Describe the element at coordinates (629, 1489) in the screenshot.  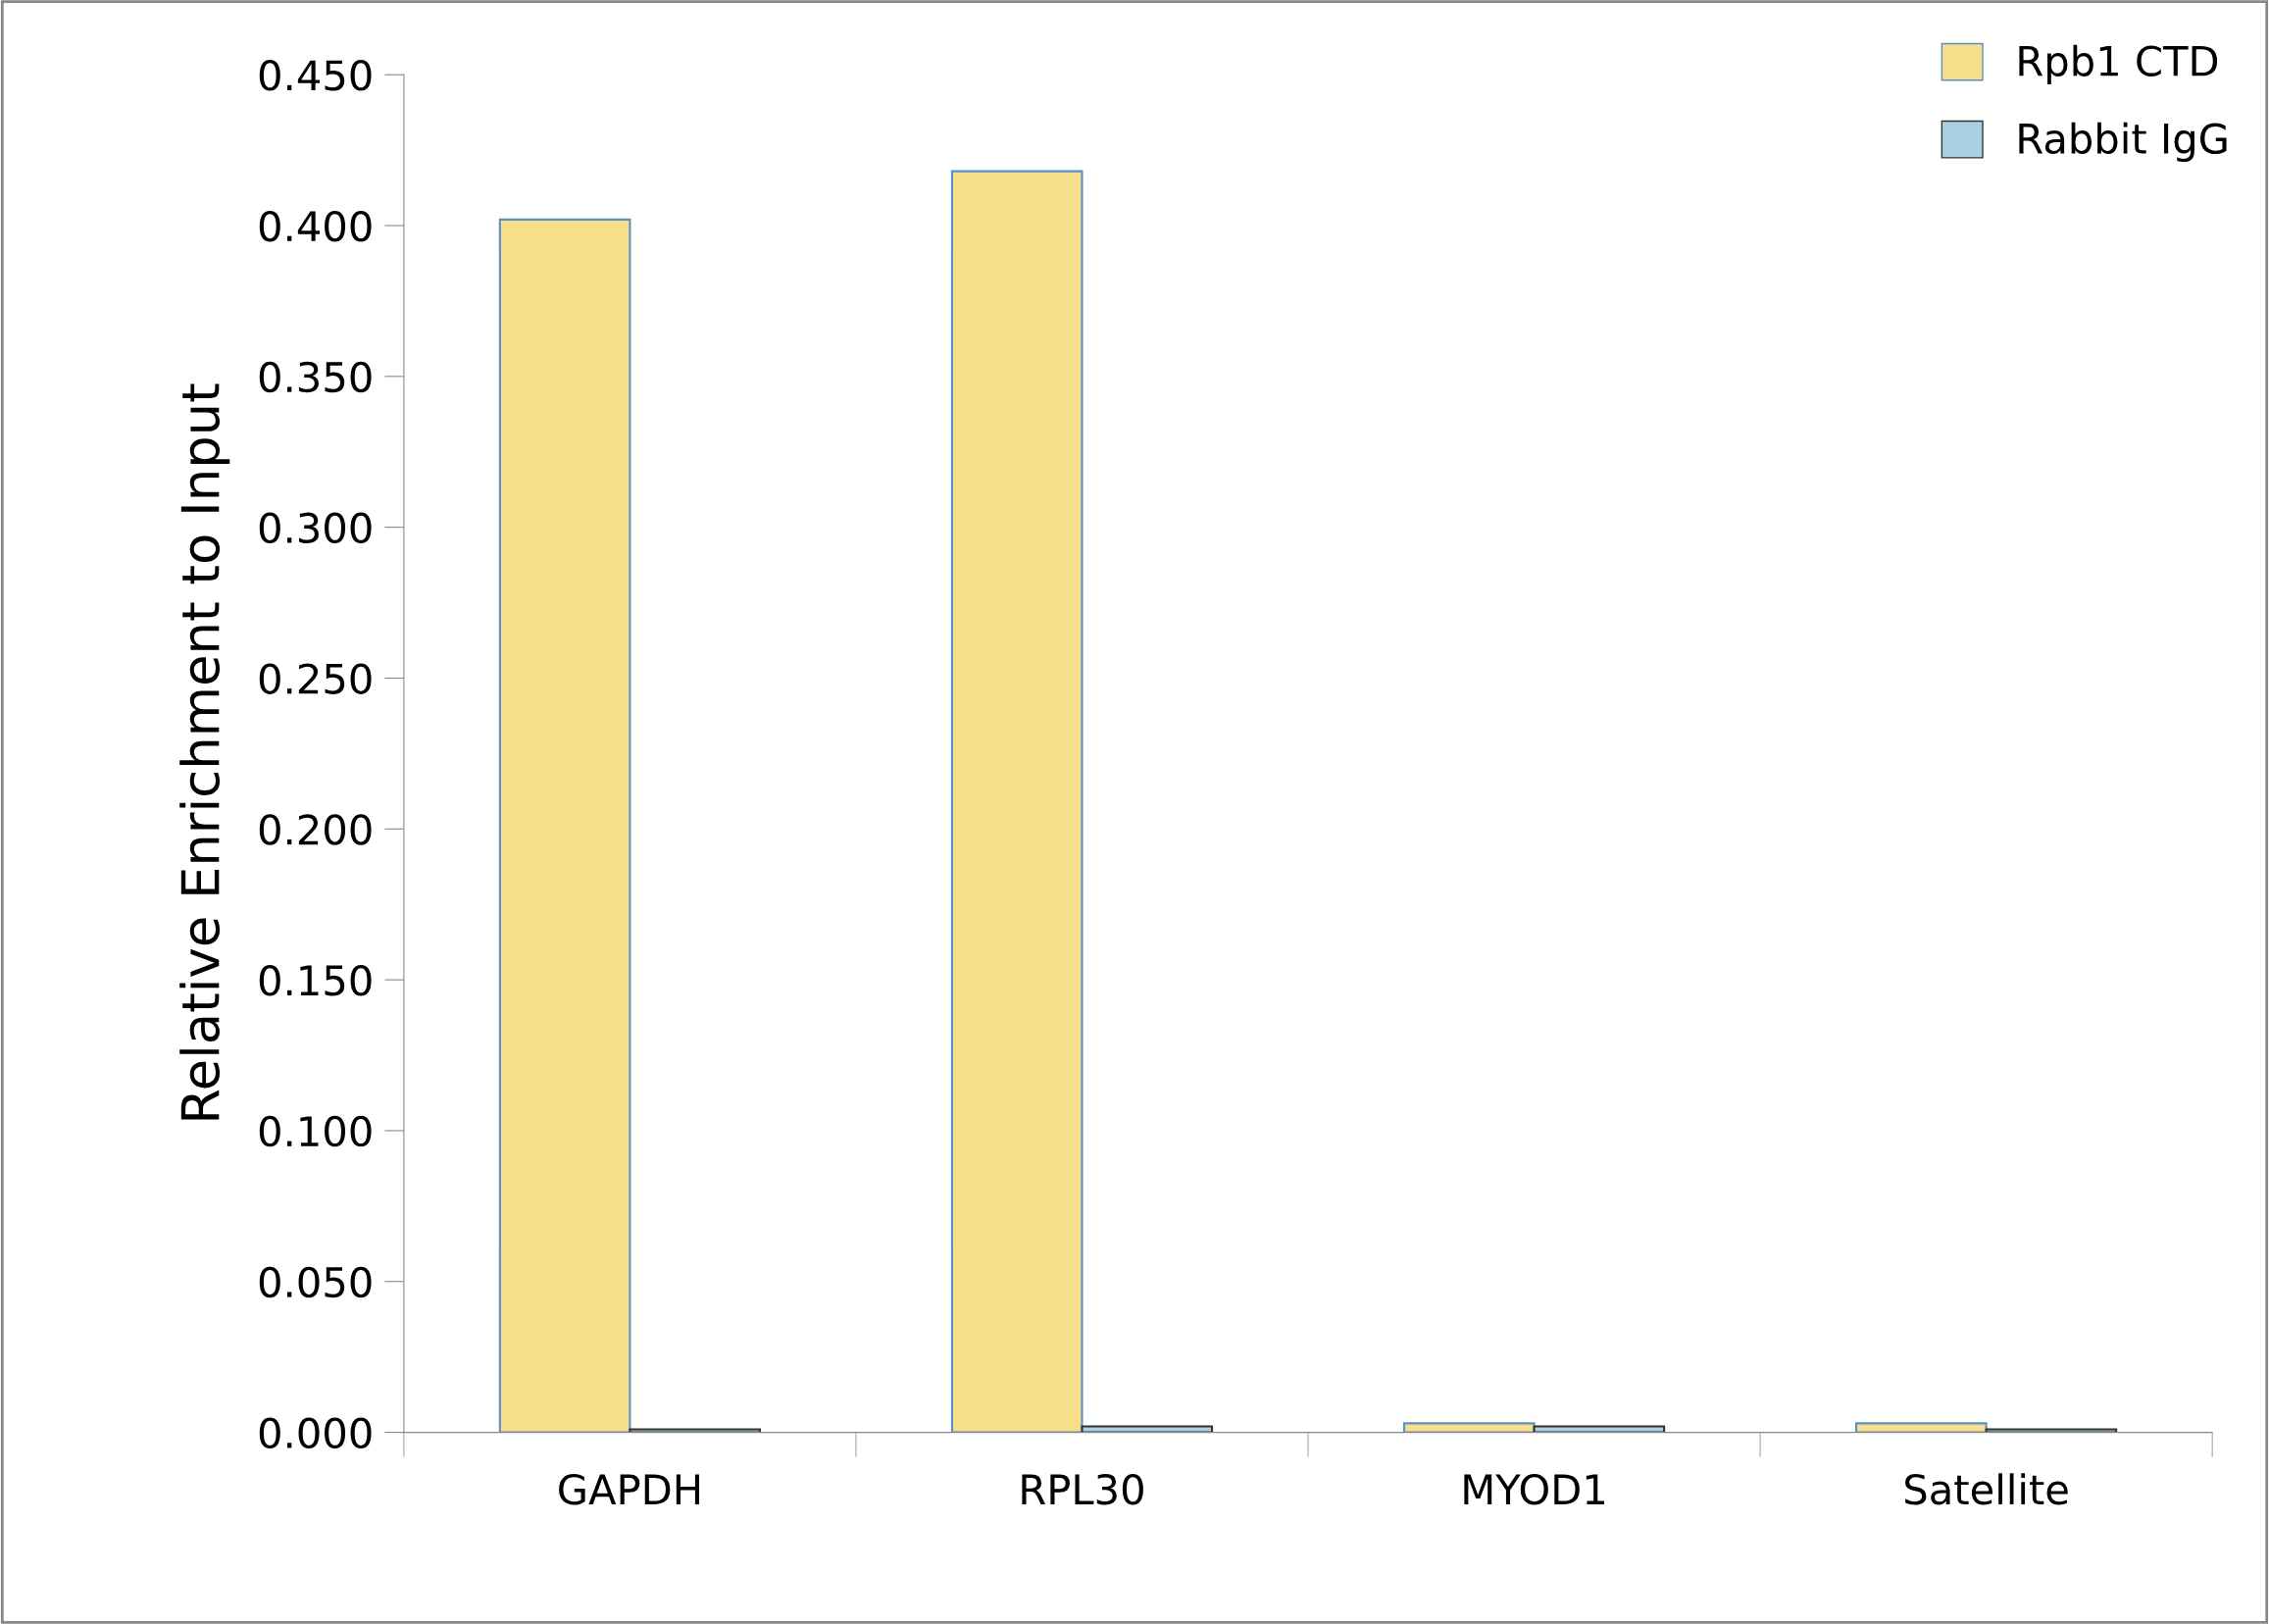
I see `x-tick-label: GAPDH` at that location.